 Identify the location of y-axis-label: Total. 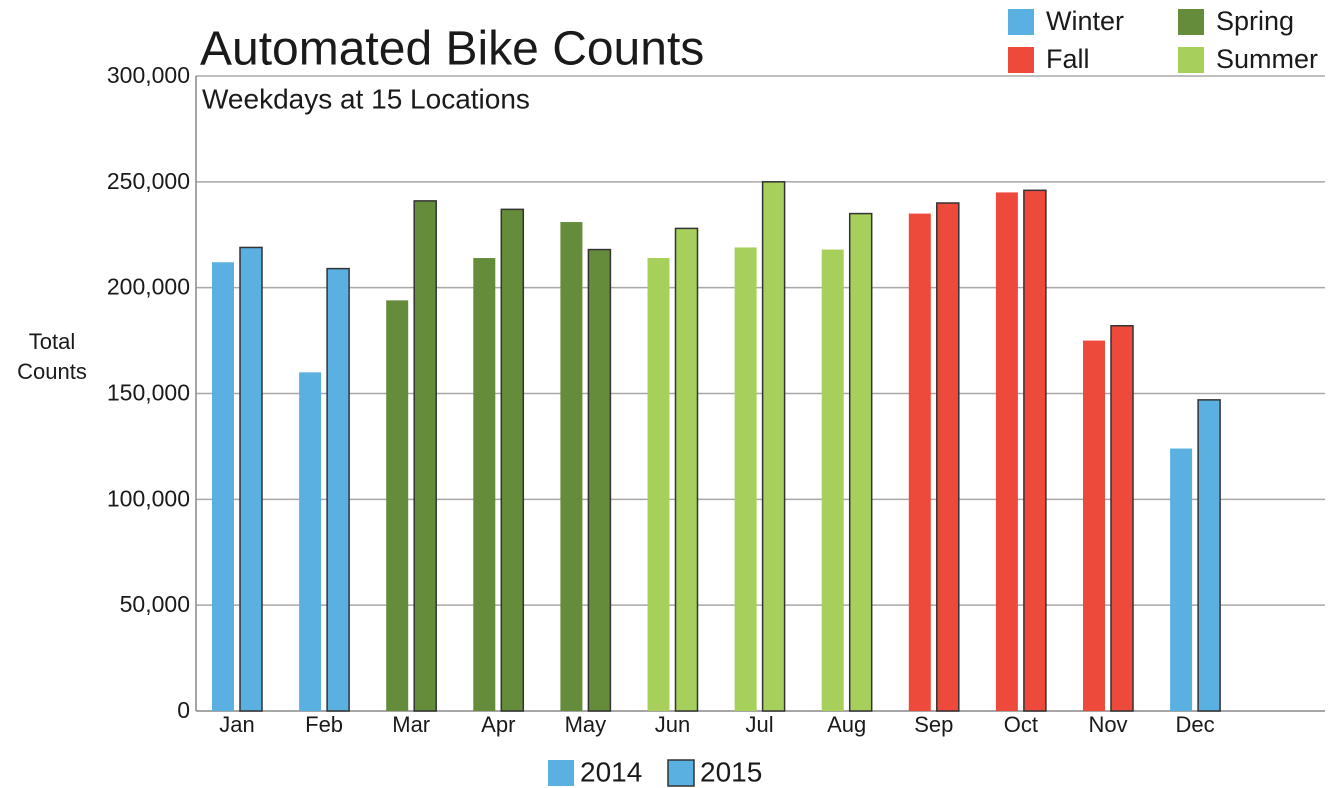
(52, 341).